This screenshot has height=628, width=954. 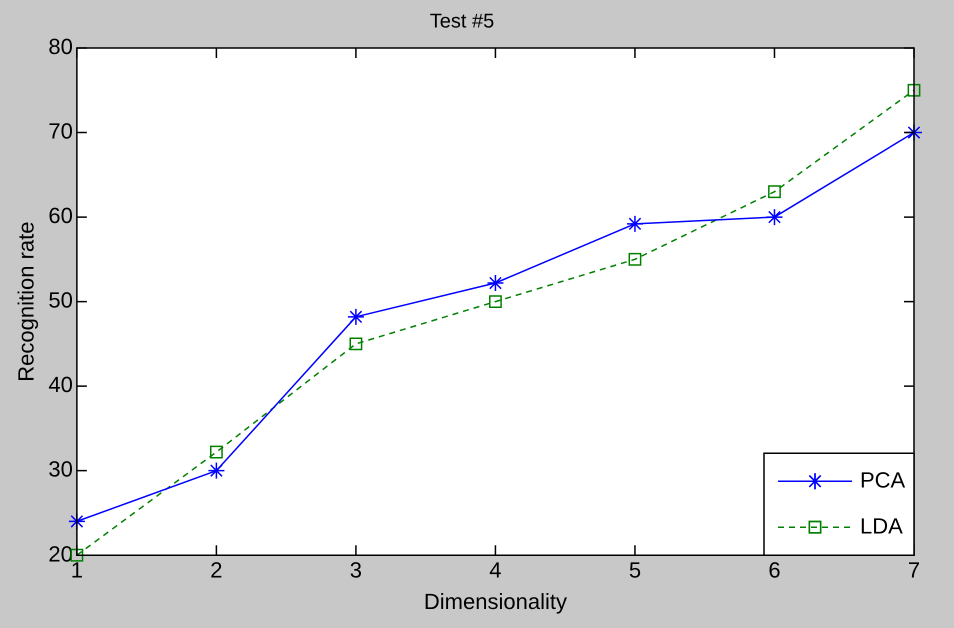 I want to click on y-tick-label: 70, so click(x=60, y=131).